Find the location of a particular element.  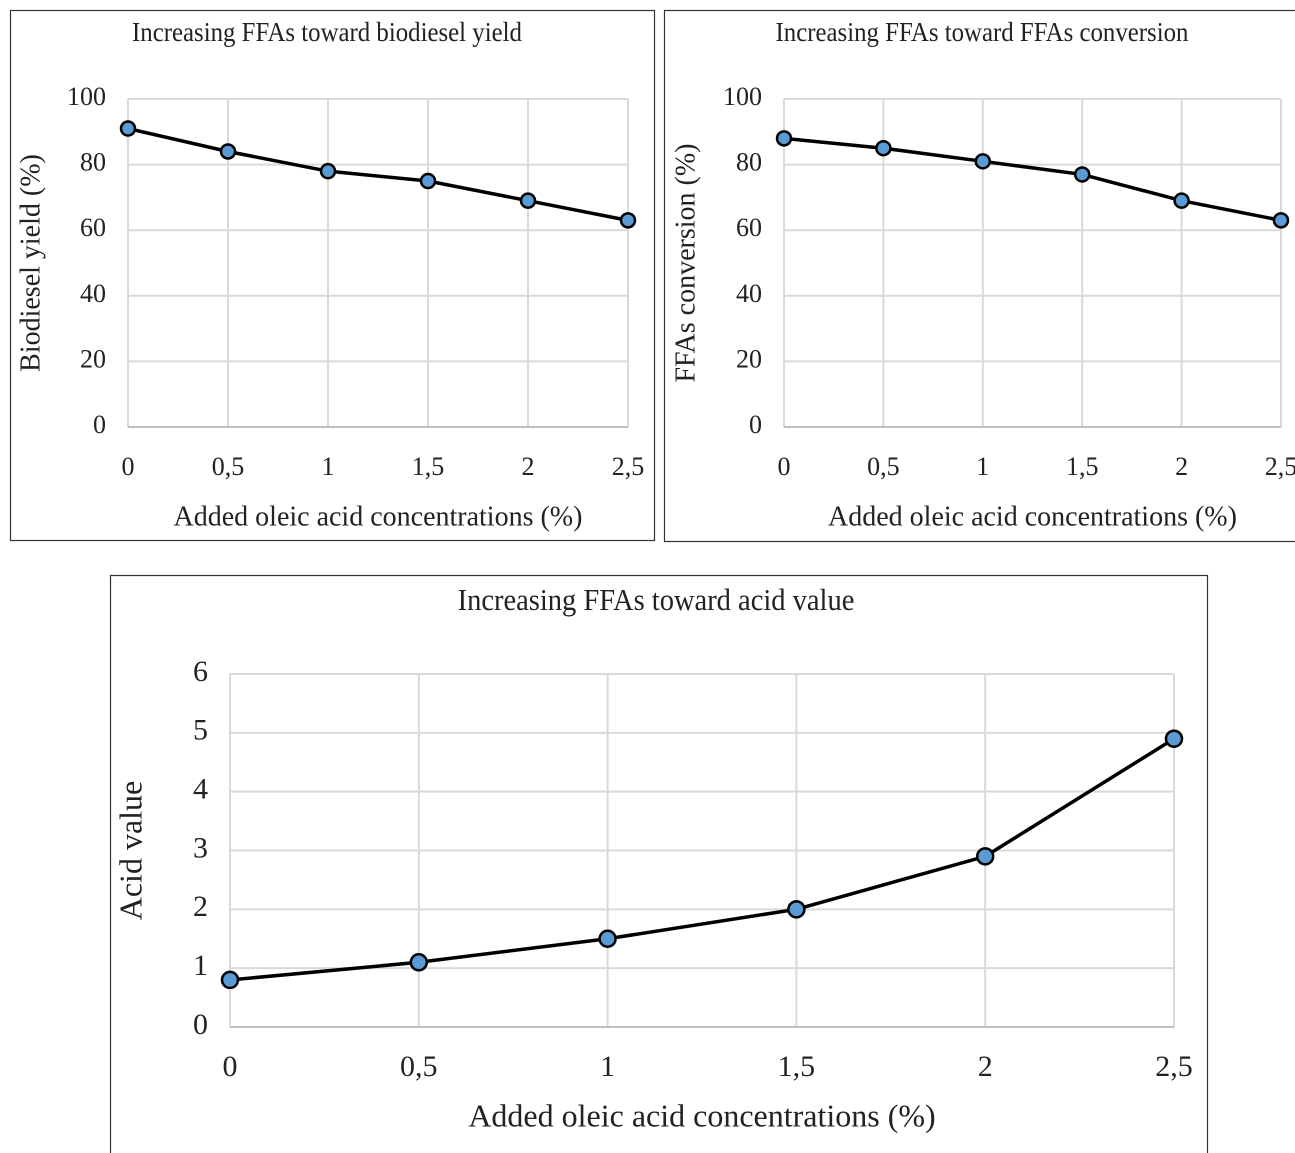

chart-title: Increasing FFAs toward biodiesel yield is located at coordinates (327, 32).